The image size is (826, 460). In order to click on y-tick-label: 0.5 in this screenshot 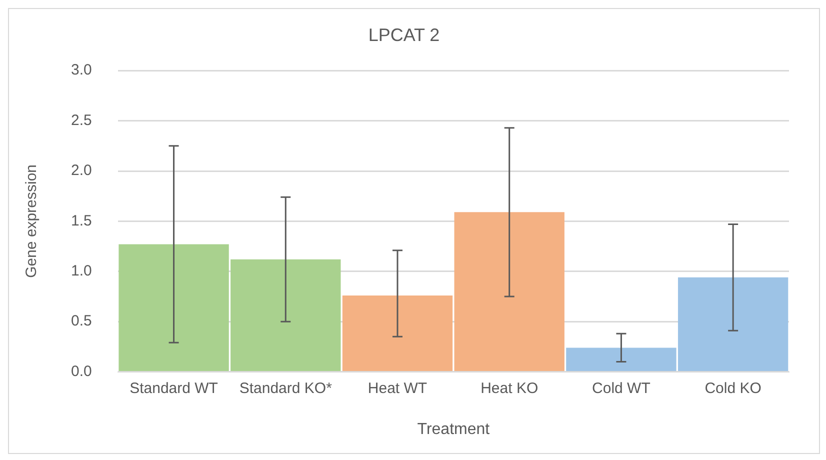, I will do `click(81, 321)`.